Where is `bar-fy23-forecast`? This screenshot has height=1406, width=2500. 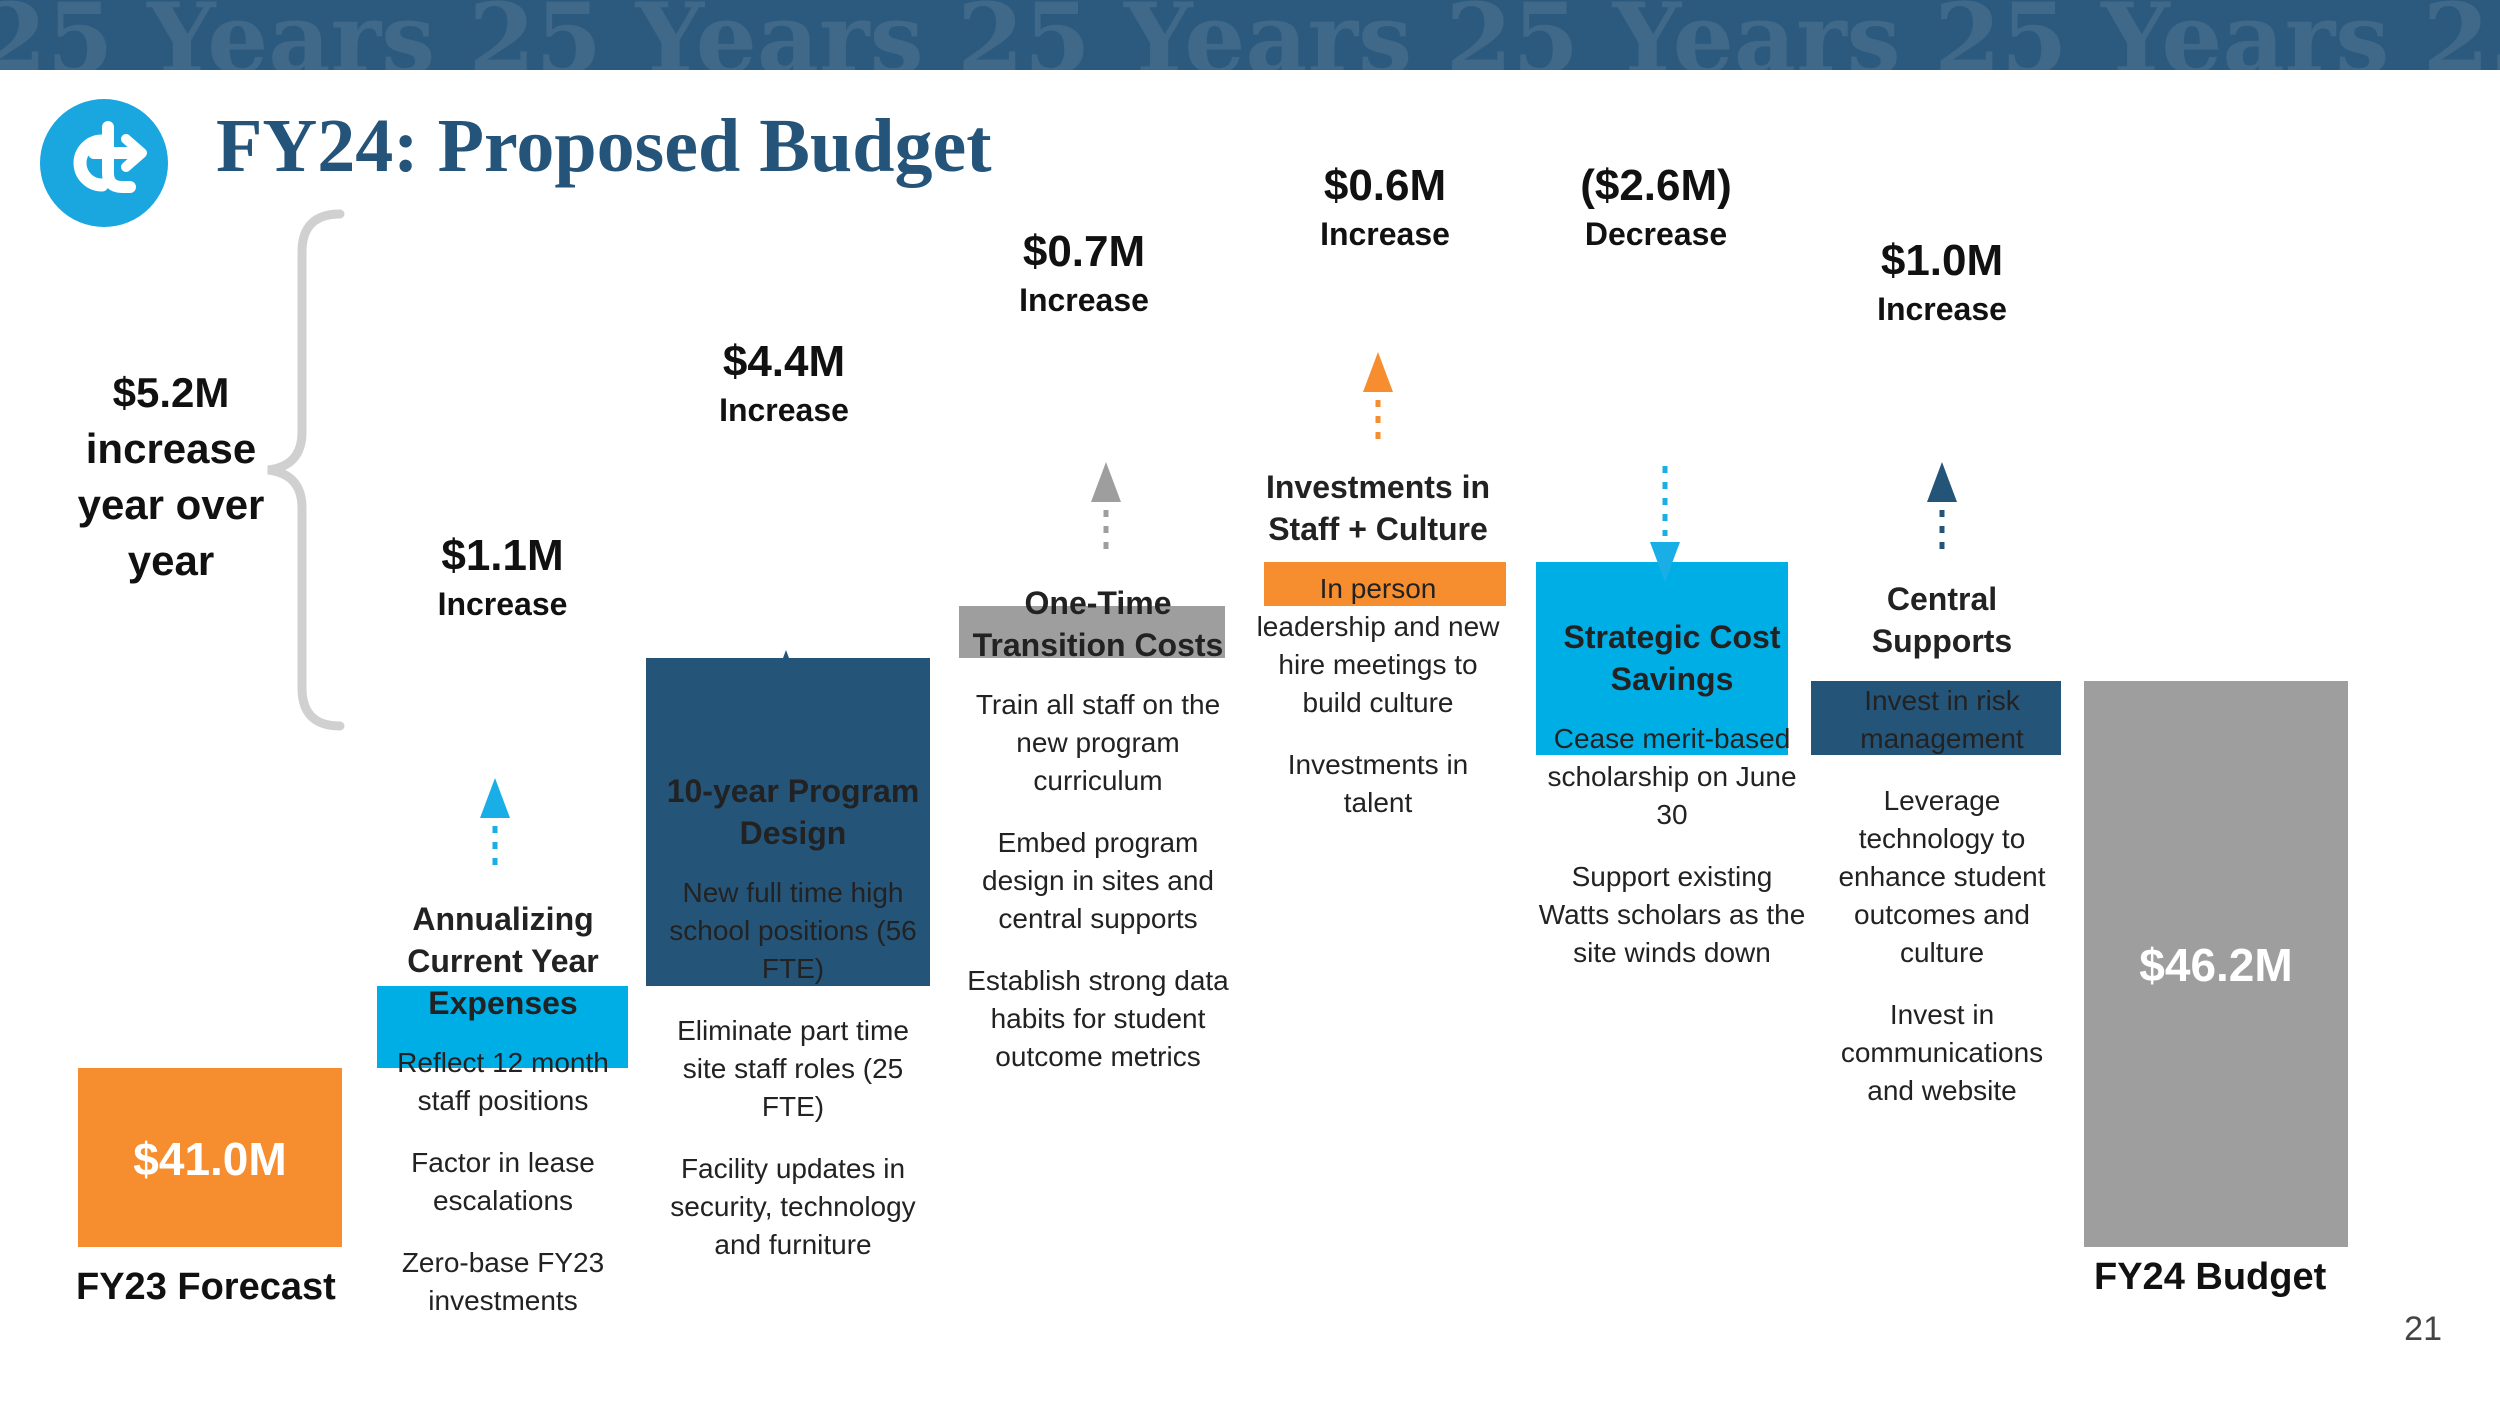 bar-fy23-forecast is located at coordinates (210, 1157).